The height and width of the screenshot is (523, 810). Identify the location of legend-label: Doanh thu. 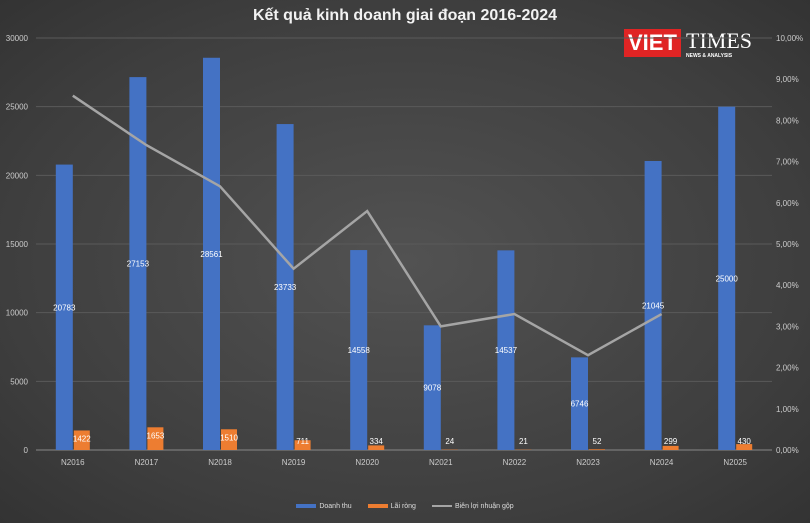
(335, 506).